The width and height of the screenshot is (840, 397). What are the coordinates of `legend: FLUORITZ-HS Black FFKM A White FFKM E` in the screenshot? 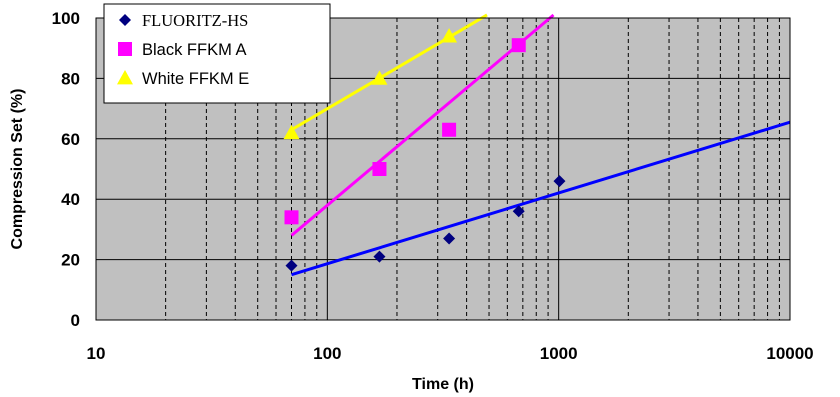 It's located at (217, 53).